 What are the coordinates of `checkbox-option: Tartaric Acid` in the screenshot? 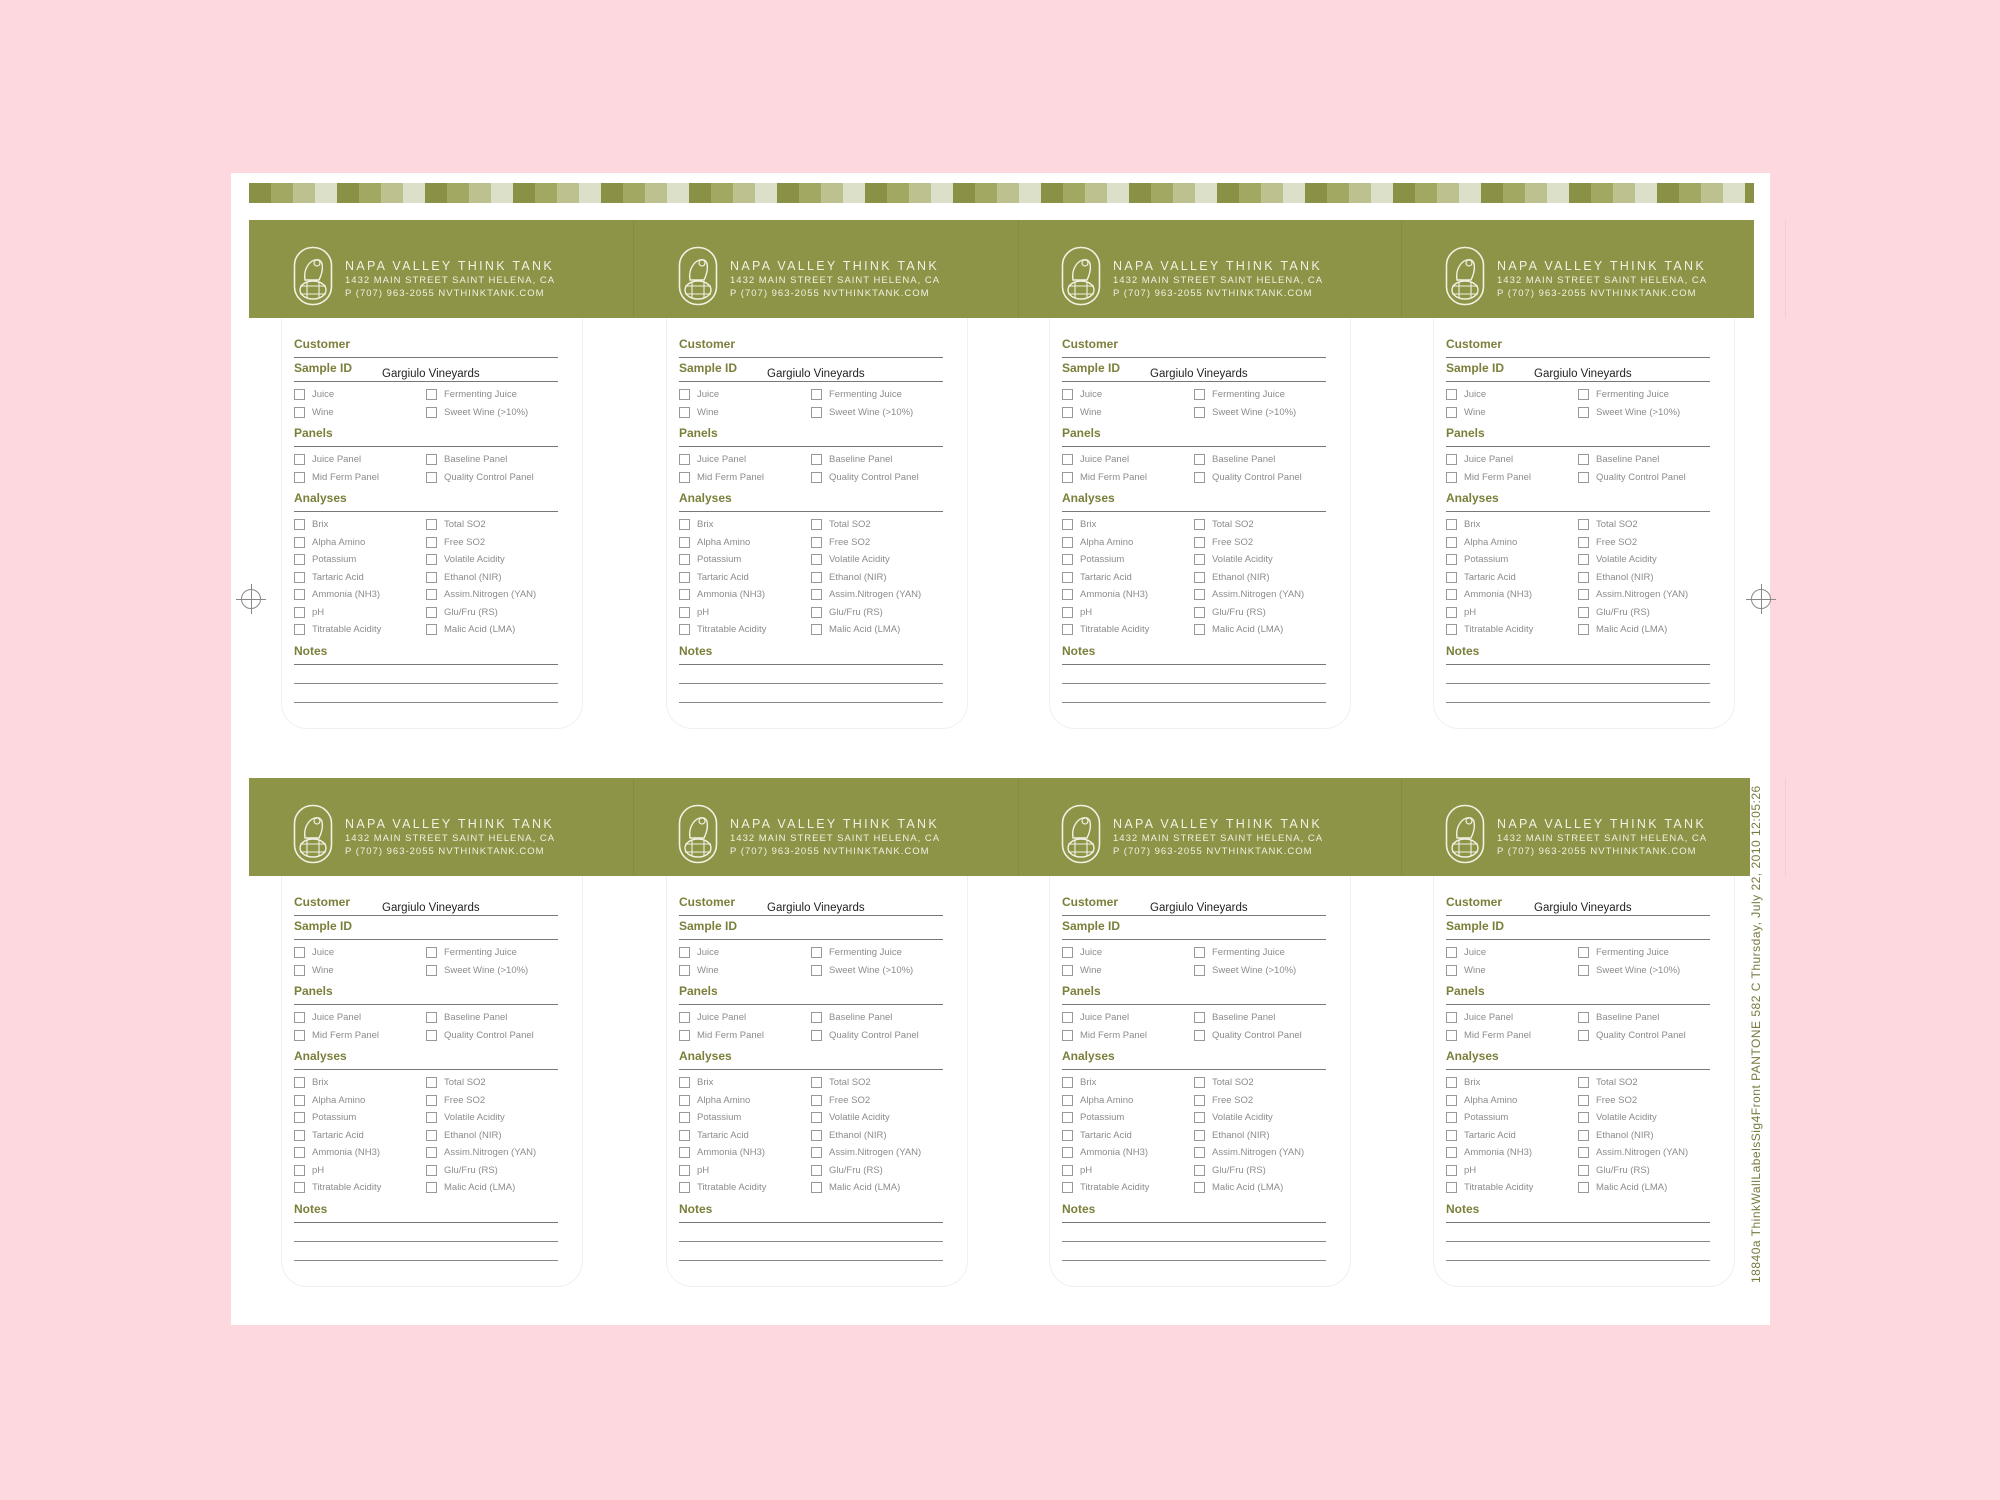 It's located at (1512, 578).